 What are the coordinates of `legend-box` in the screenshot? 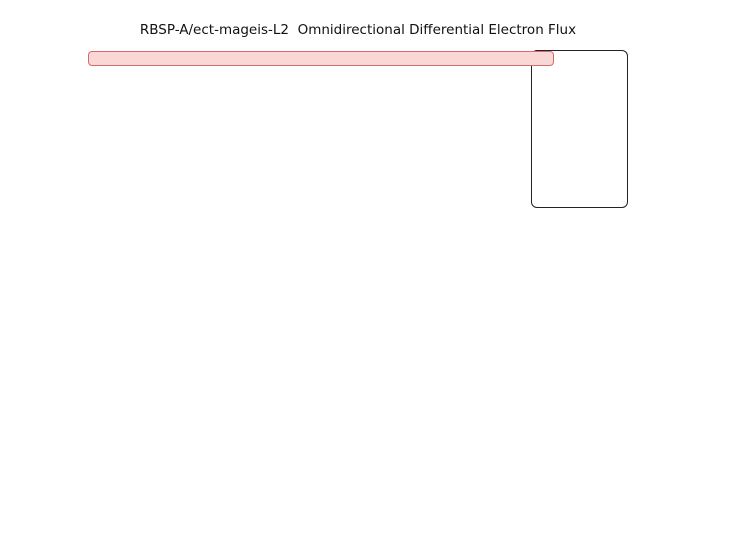 It's located at (579, 129).